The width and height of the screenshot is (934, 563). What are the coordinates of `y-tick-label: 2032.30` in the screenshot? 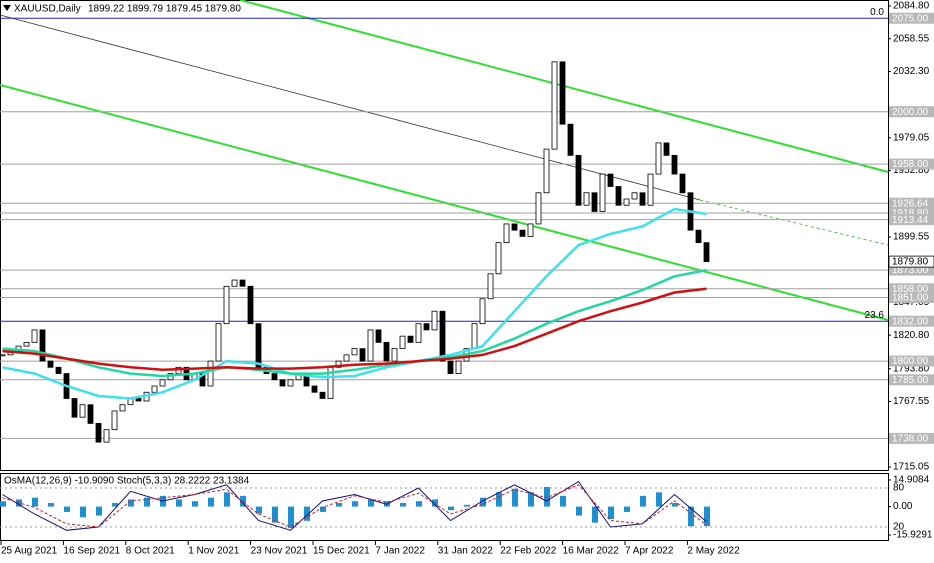 It's located at (911, 71).